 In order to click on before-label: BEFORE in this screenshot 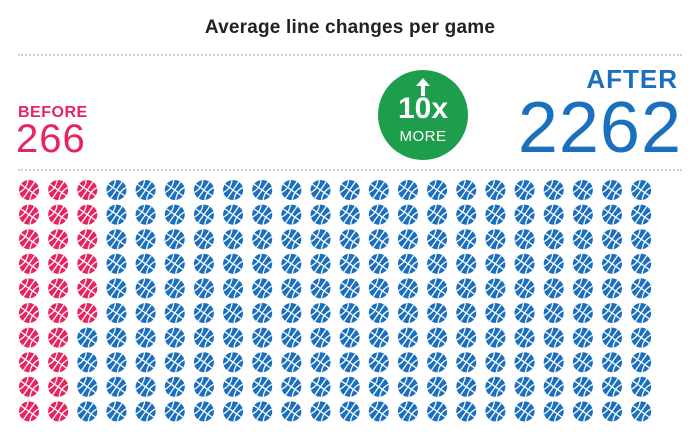, I will do `click(53, 112)`.